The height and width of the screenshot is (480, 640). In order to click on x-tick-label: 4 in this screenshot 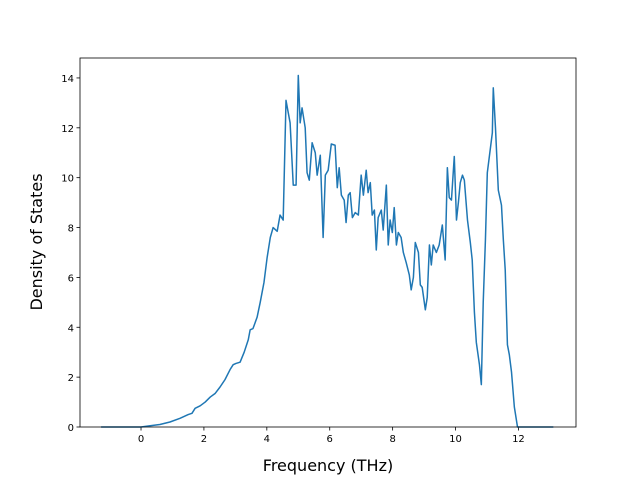, I will do `click(267, 439)`.